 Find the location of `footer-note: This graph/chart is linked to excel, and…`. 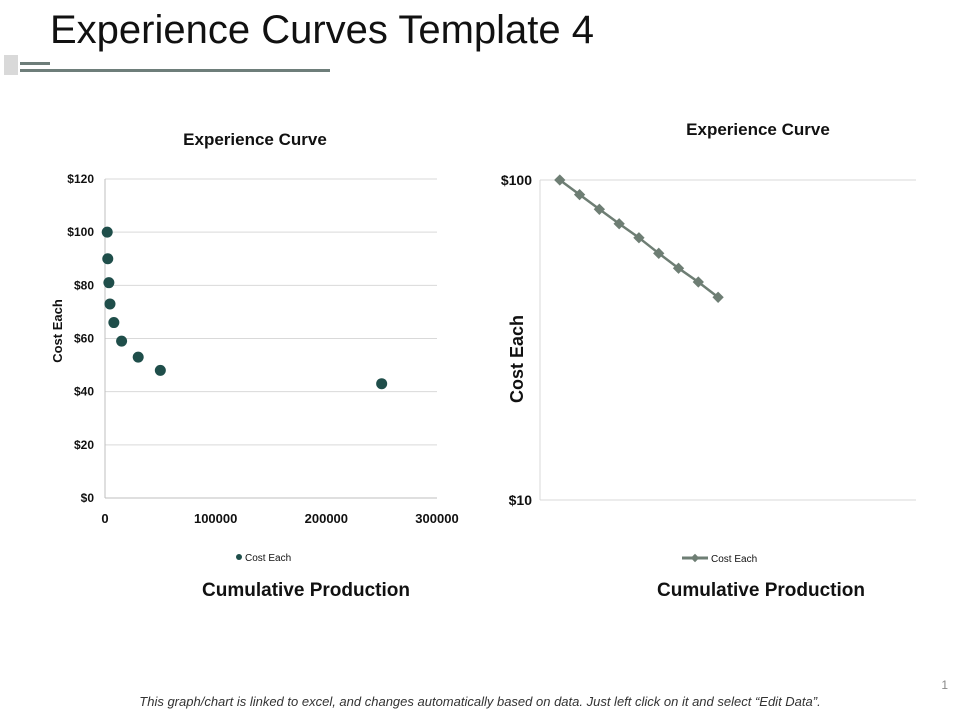

footer-note: This graph/chart is linked to excel, and… is located at coordinates (480, 701).